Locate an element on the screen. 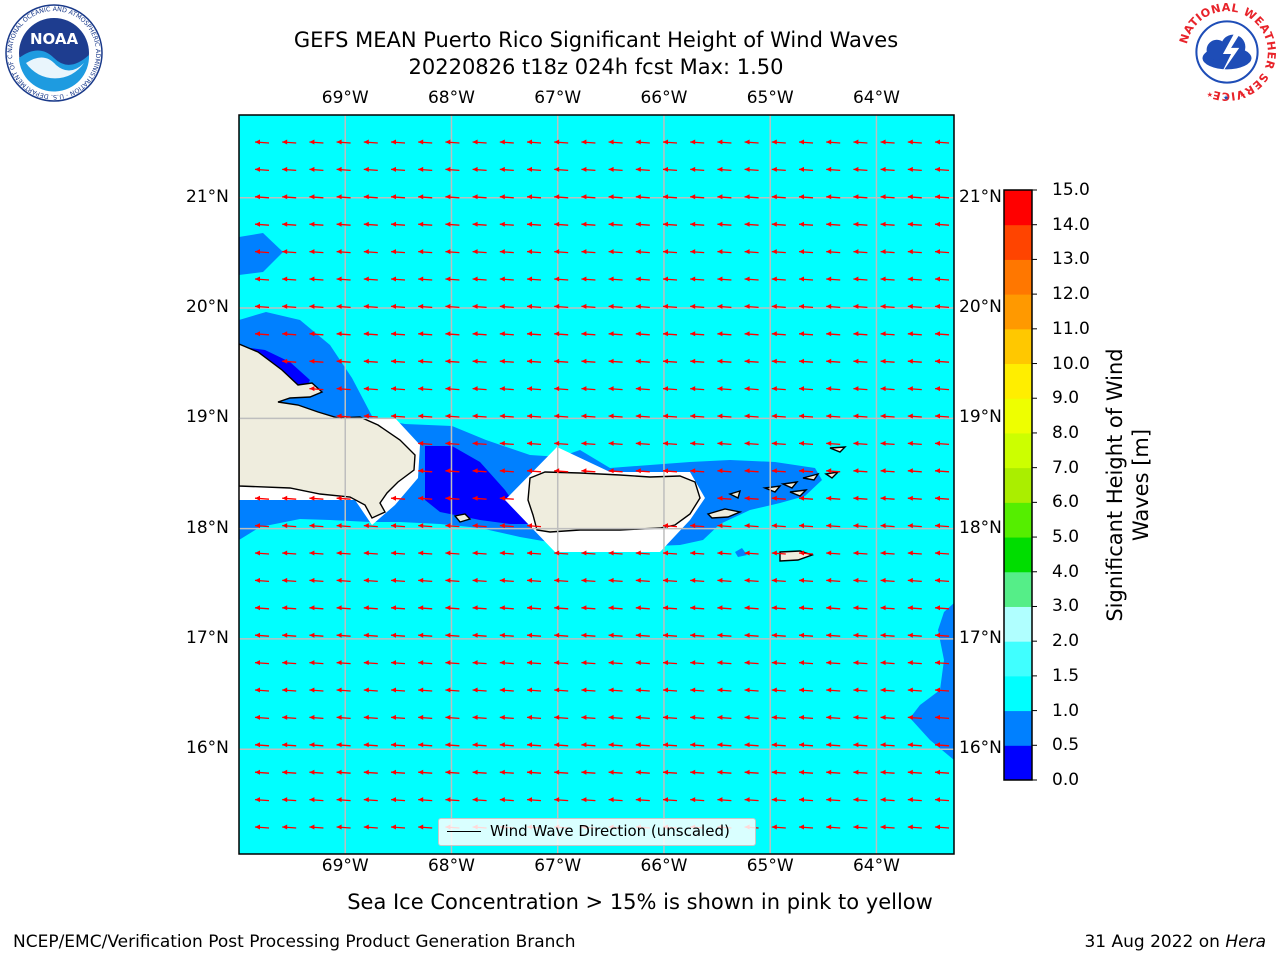 This screenshot has width=1280, height=960. colorbar-title: Significant Height of Wind Waves [m] is located at coordinates (1128, 485).